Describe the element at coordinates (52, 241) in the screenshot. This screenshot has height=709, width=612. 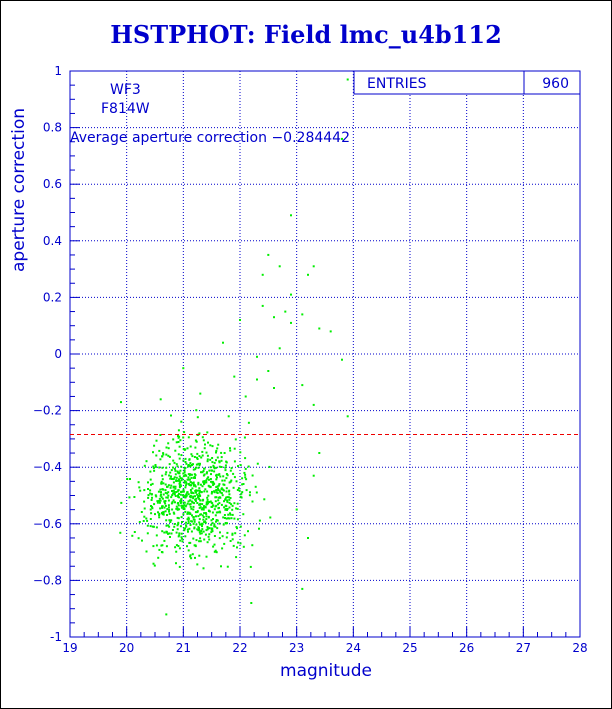
I see `y-tick-label: 0.4` at that location.